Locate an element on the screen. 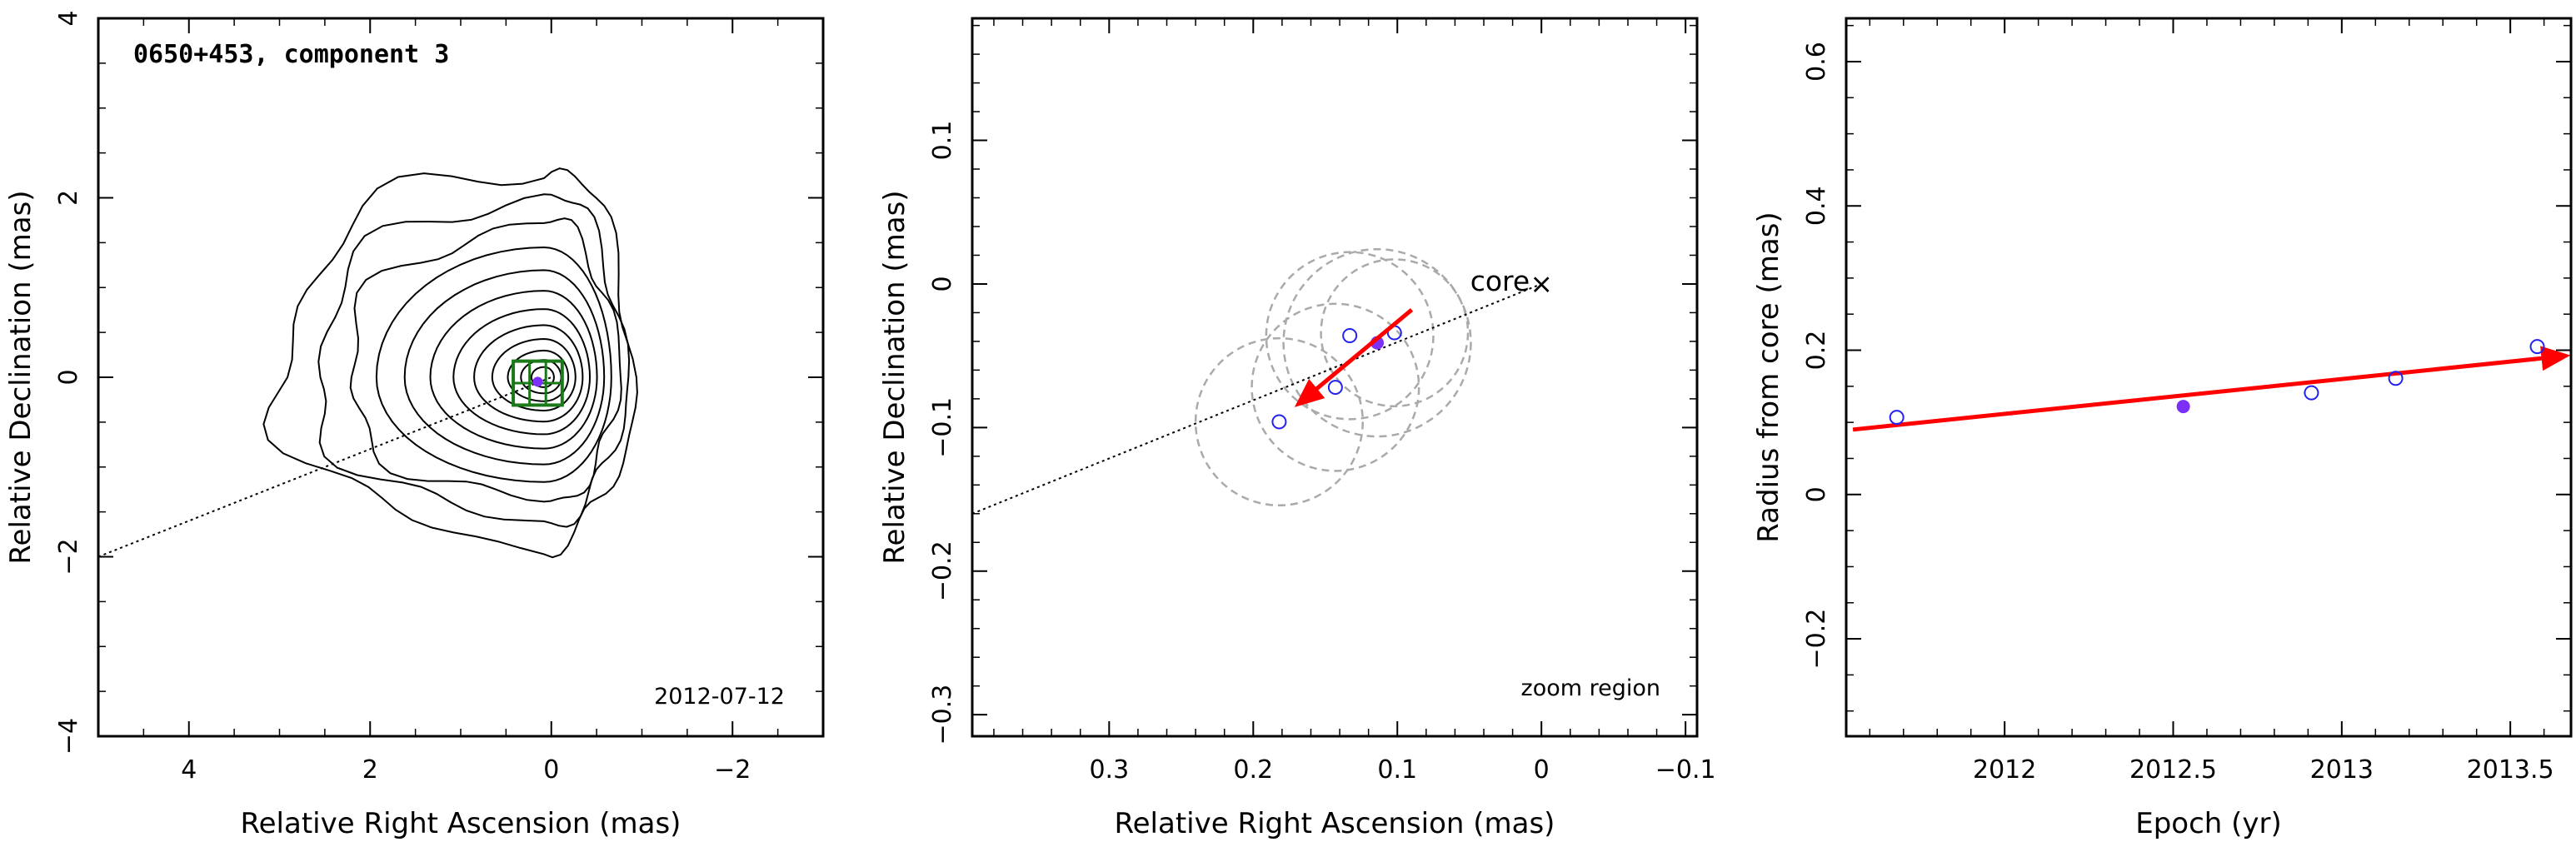  x-tick-label: −2 is located at coordinates (732, 770).